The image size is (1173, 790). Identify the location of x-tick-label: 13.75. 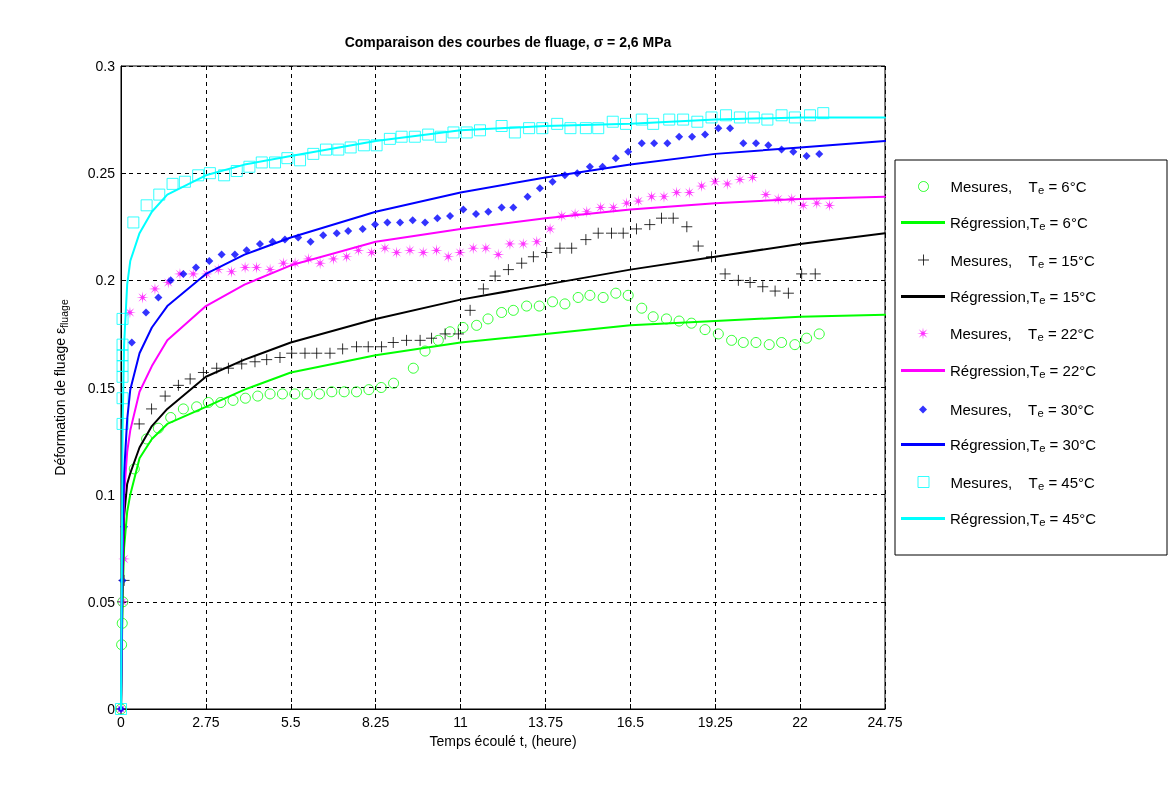
(545, 722).